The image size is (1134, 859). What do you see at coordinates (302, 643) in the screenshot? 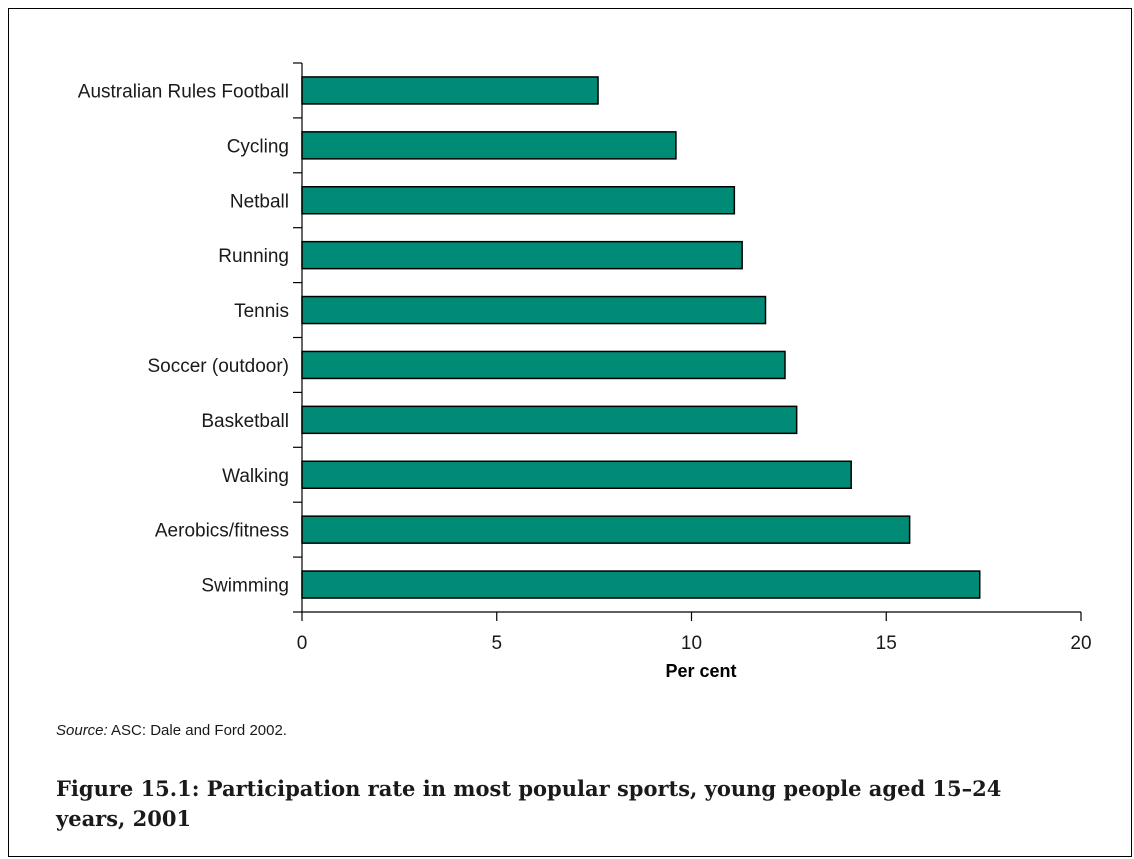
I see `x-tick-label: 0` at bounding box center [302, 643].